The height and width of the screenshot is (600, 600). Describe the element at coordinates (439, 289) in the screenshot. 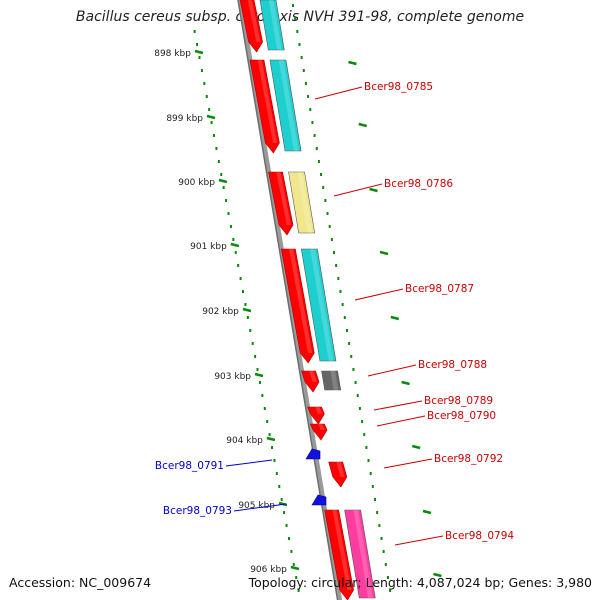

I see `gene-label-bcer98_0787: Bcer98_0787` at that location.